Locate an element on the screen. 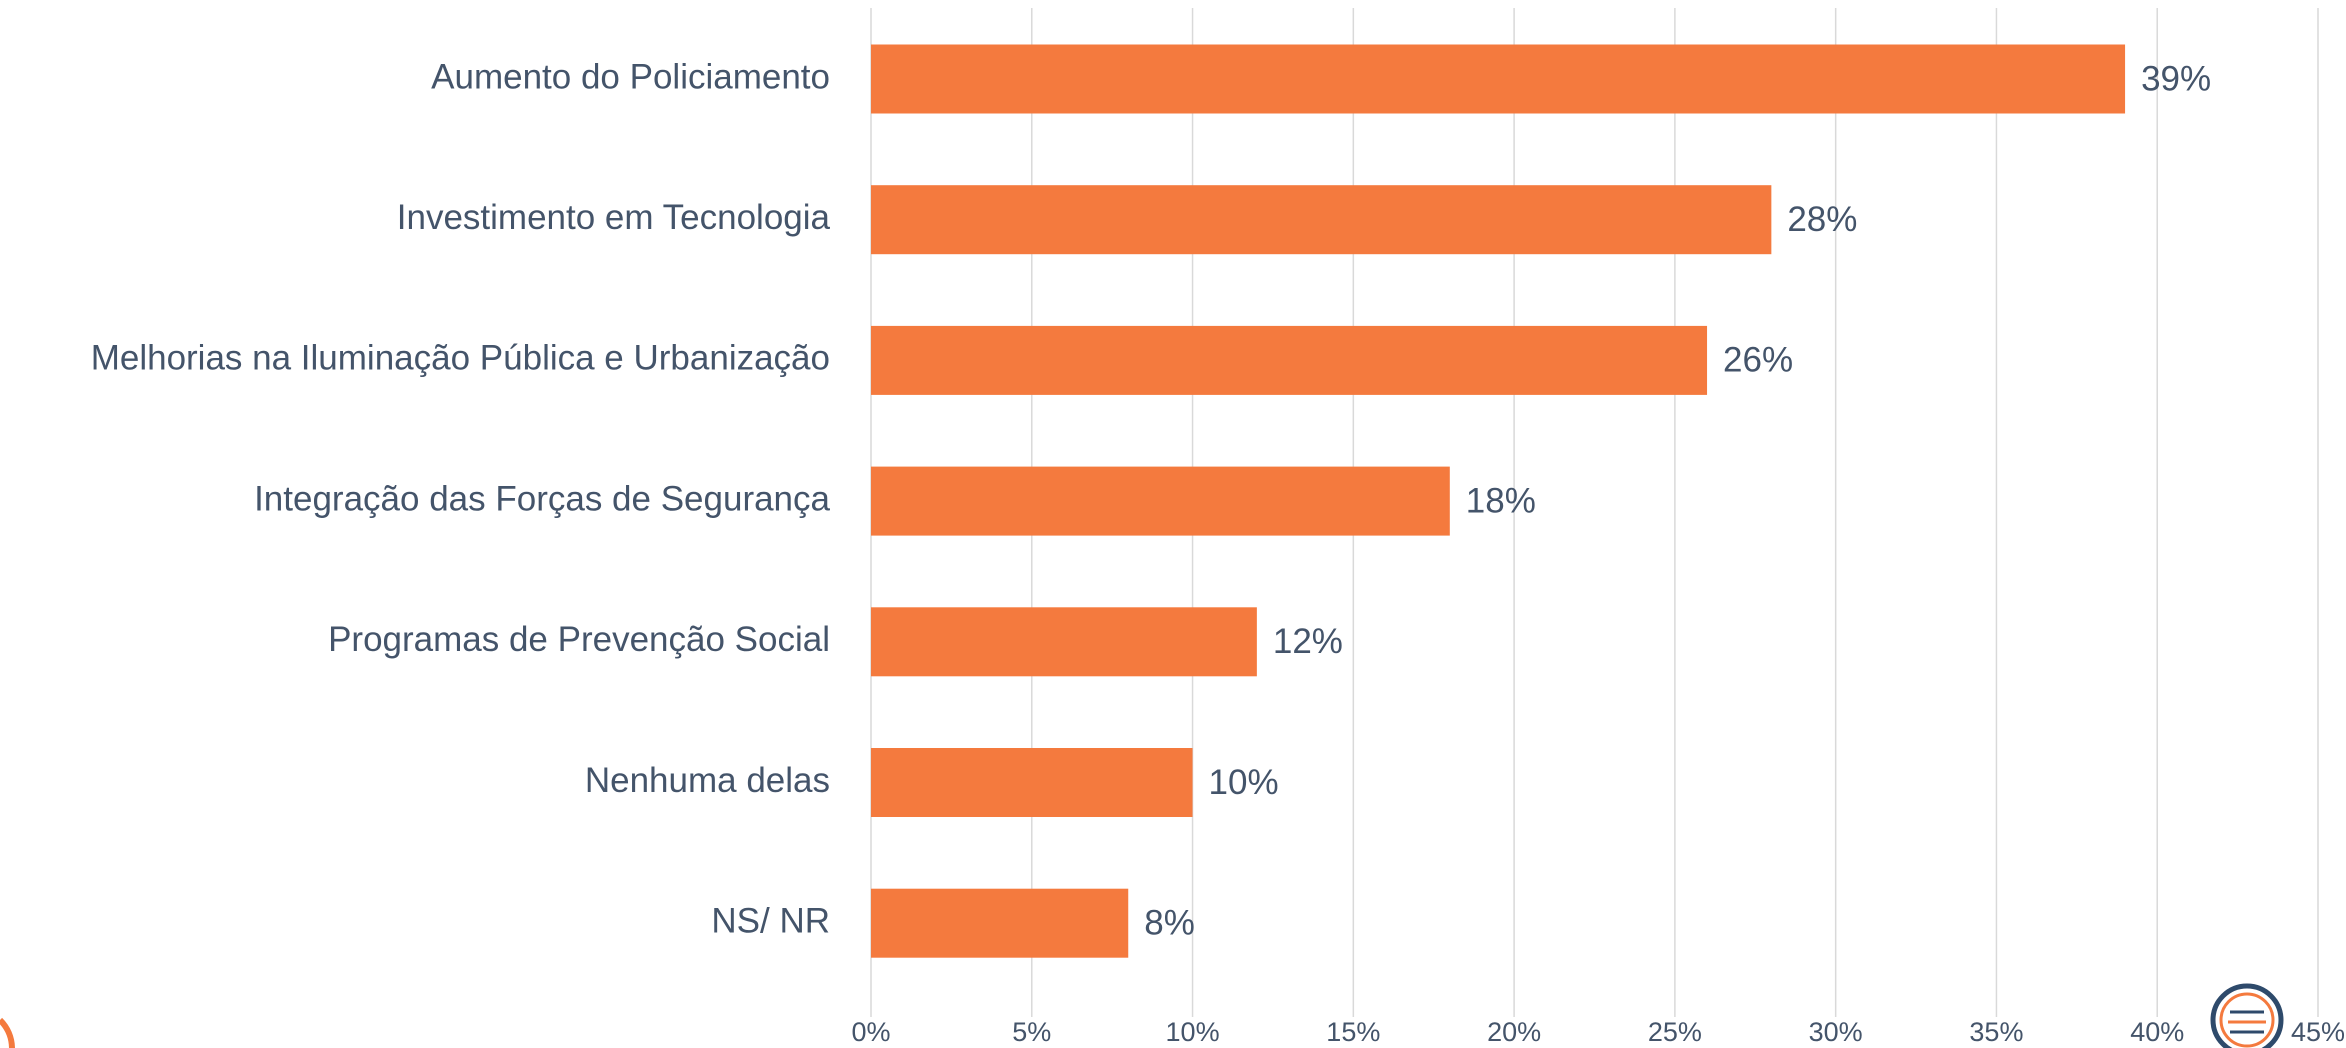 This screenshot has height=1048, width=2346. data-label: 18% is located at coordinates (1501, 500).